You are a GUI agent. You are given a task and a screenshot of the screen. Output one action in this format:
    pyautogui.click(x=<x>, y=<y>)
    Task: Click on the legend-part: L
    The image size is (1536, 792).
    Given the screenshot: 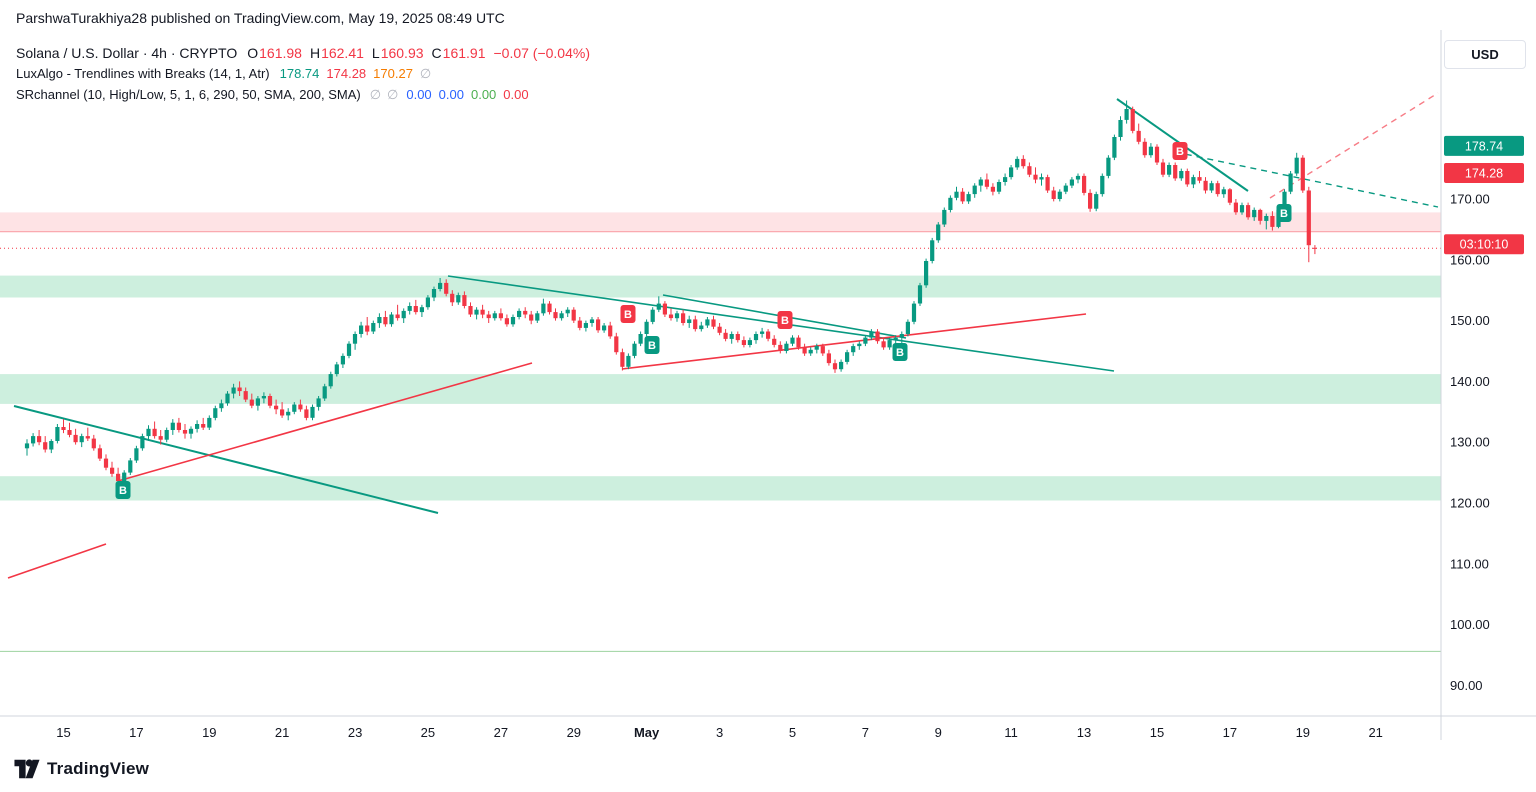 What is the action you would take?
    pyautogui.click(x=375, y=52)
    